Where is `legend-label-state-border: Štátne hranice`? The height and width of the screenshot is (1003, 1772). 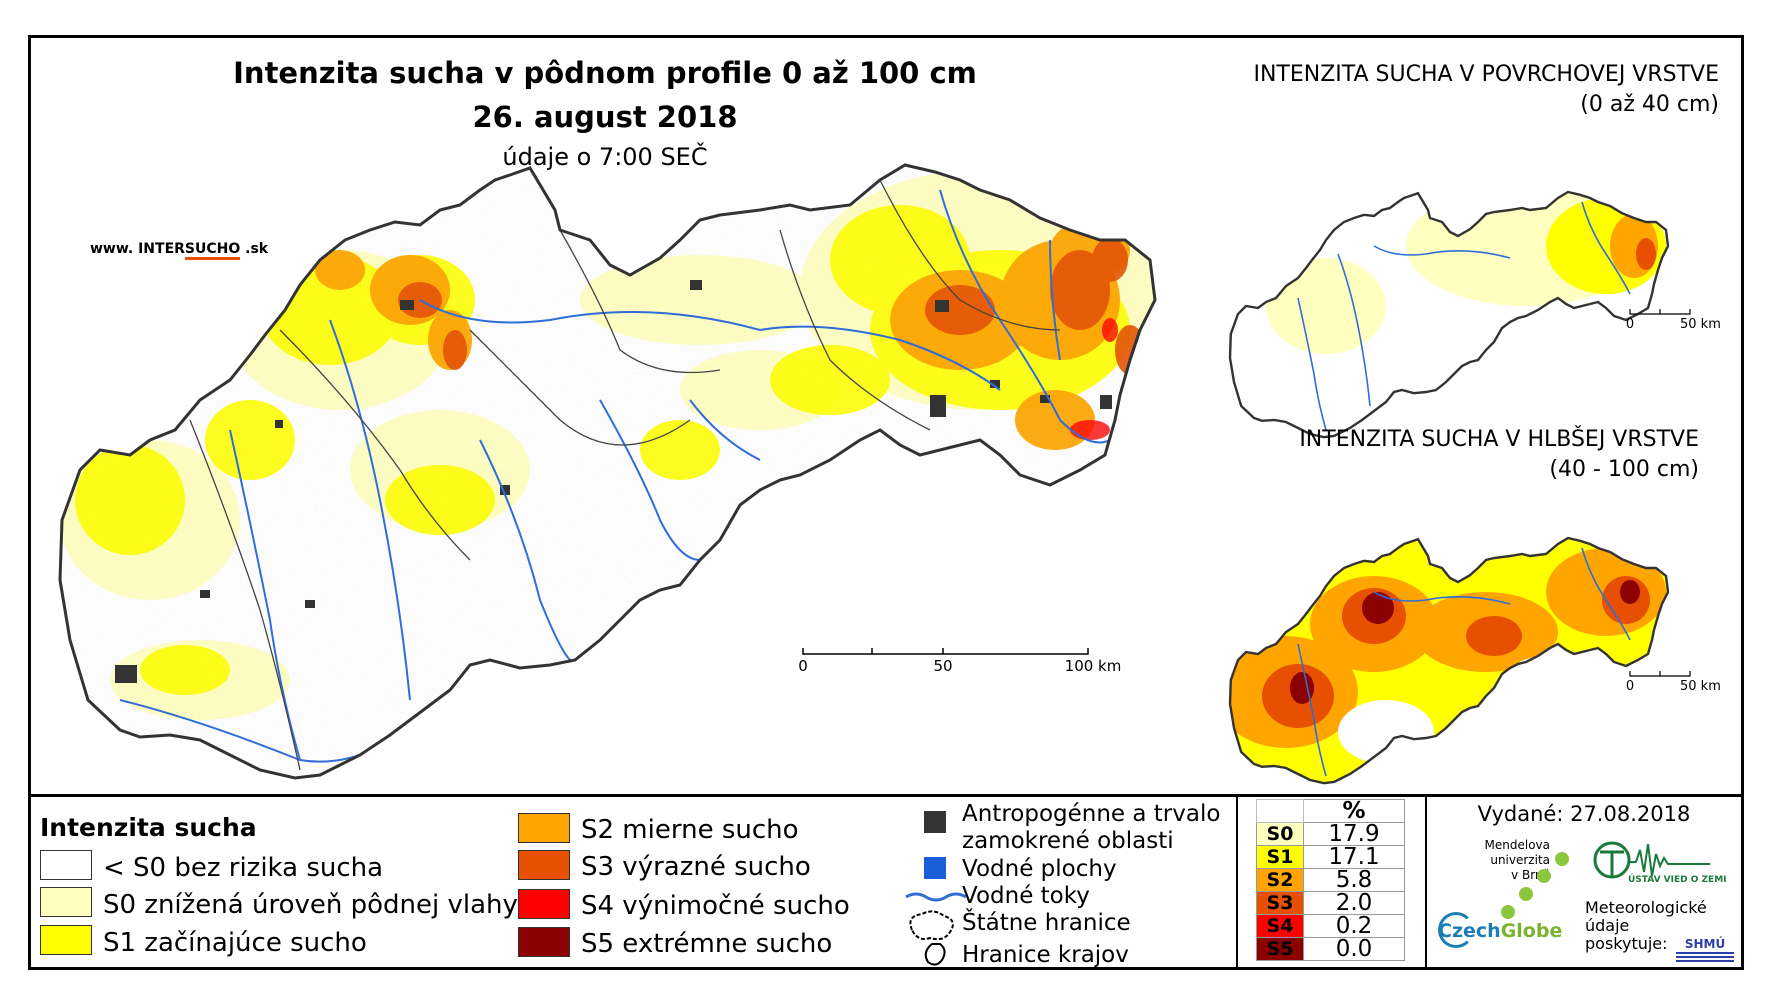
legend-label-state-border: Štátne hranice is located at coordinates (1046, 923).